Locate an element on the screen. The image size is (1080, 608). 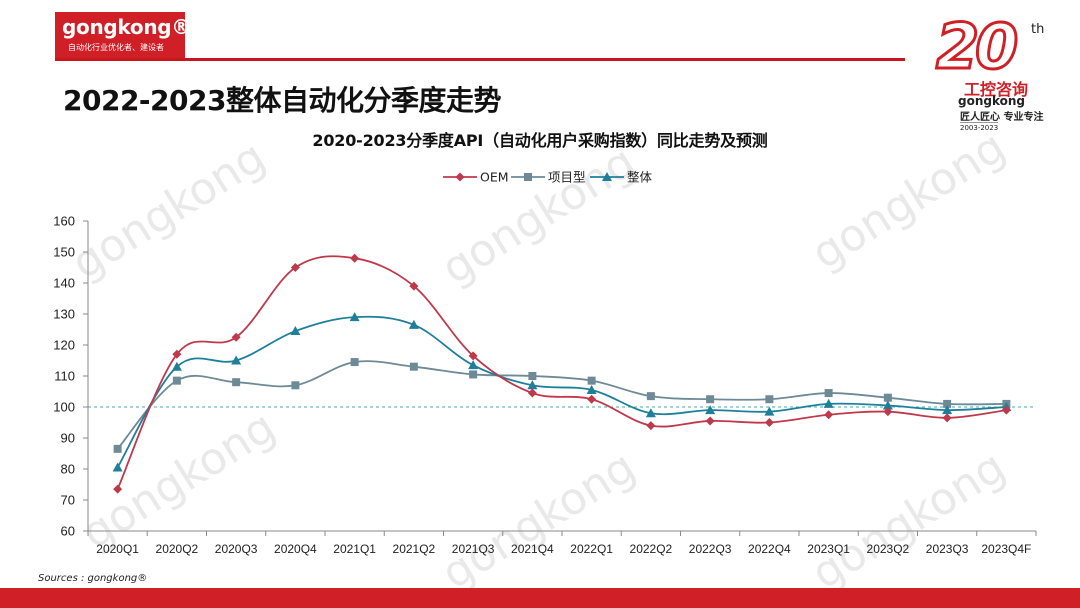
header-divider is located at coordinates (480, 59).